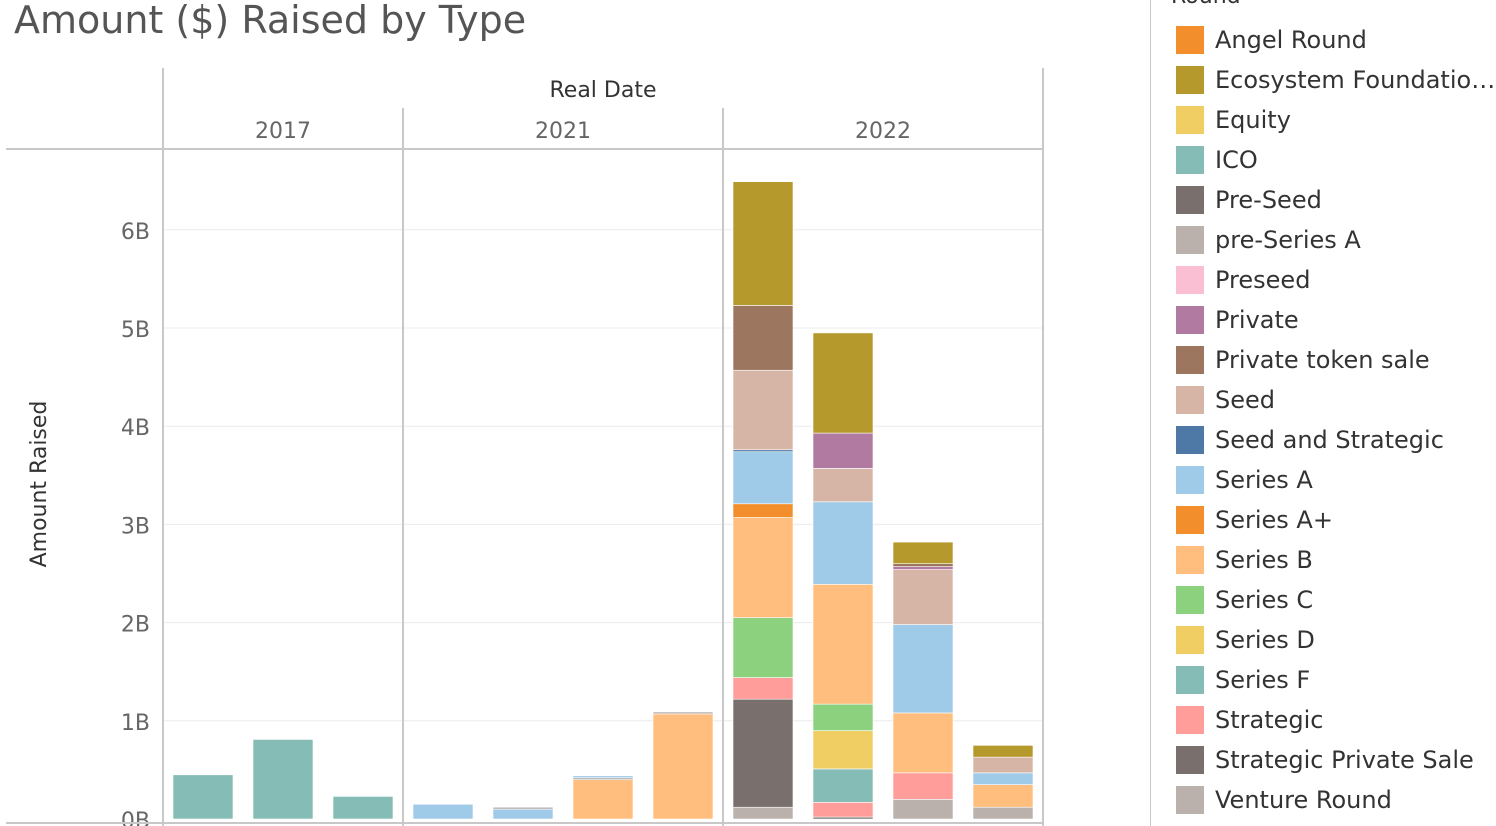 This screenshot has height=826, width=1496. I want to click on legend-item: ICO, so click(1217, 160).